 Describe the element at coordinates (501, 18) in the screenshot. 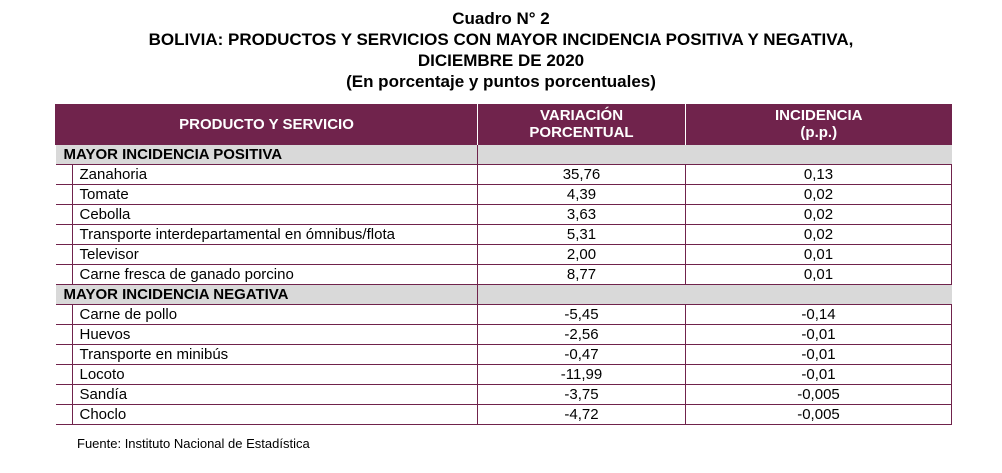

I see `table-number: Cuadro N° 2` at that location.